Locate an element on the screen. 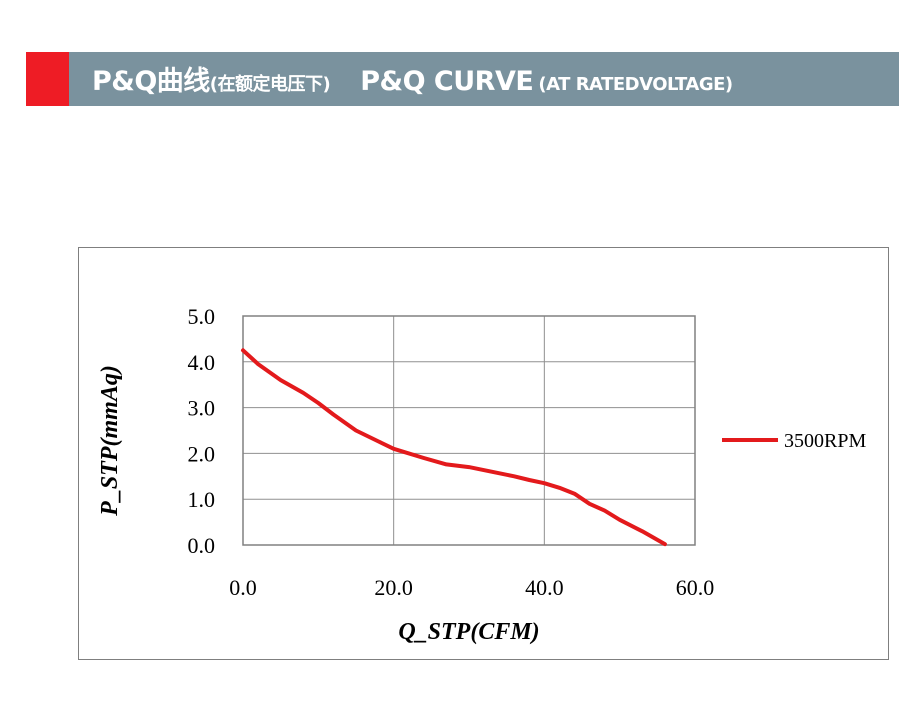 This screenshot has width=924, height=714. header-accent-block is located at coordinates (47, 79).